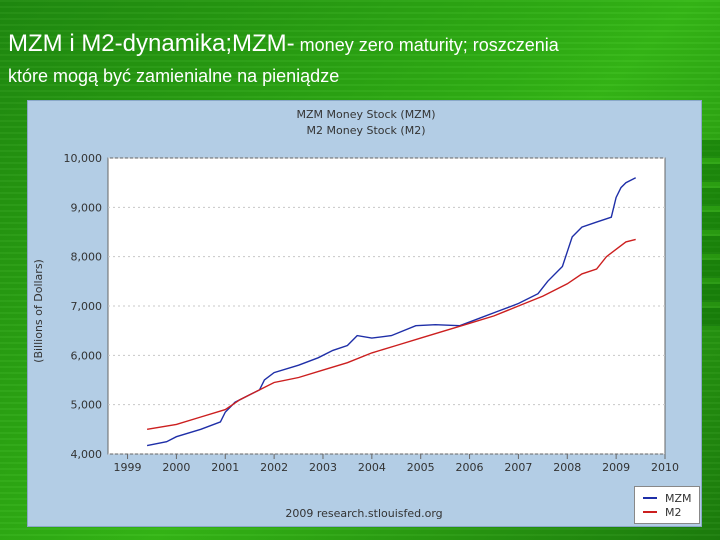 This screenshot has height=540, width=720. What do you see at coordinates (365, 114) in the screenshot?
I see `chart-title-mzm: MZM Money Stock (MZM)` at bounding box center [365, 114].